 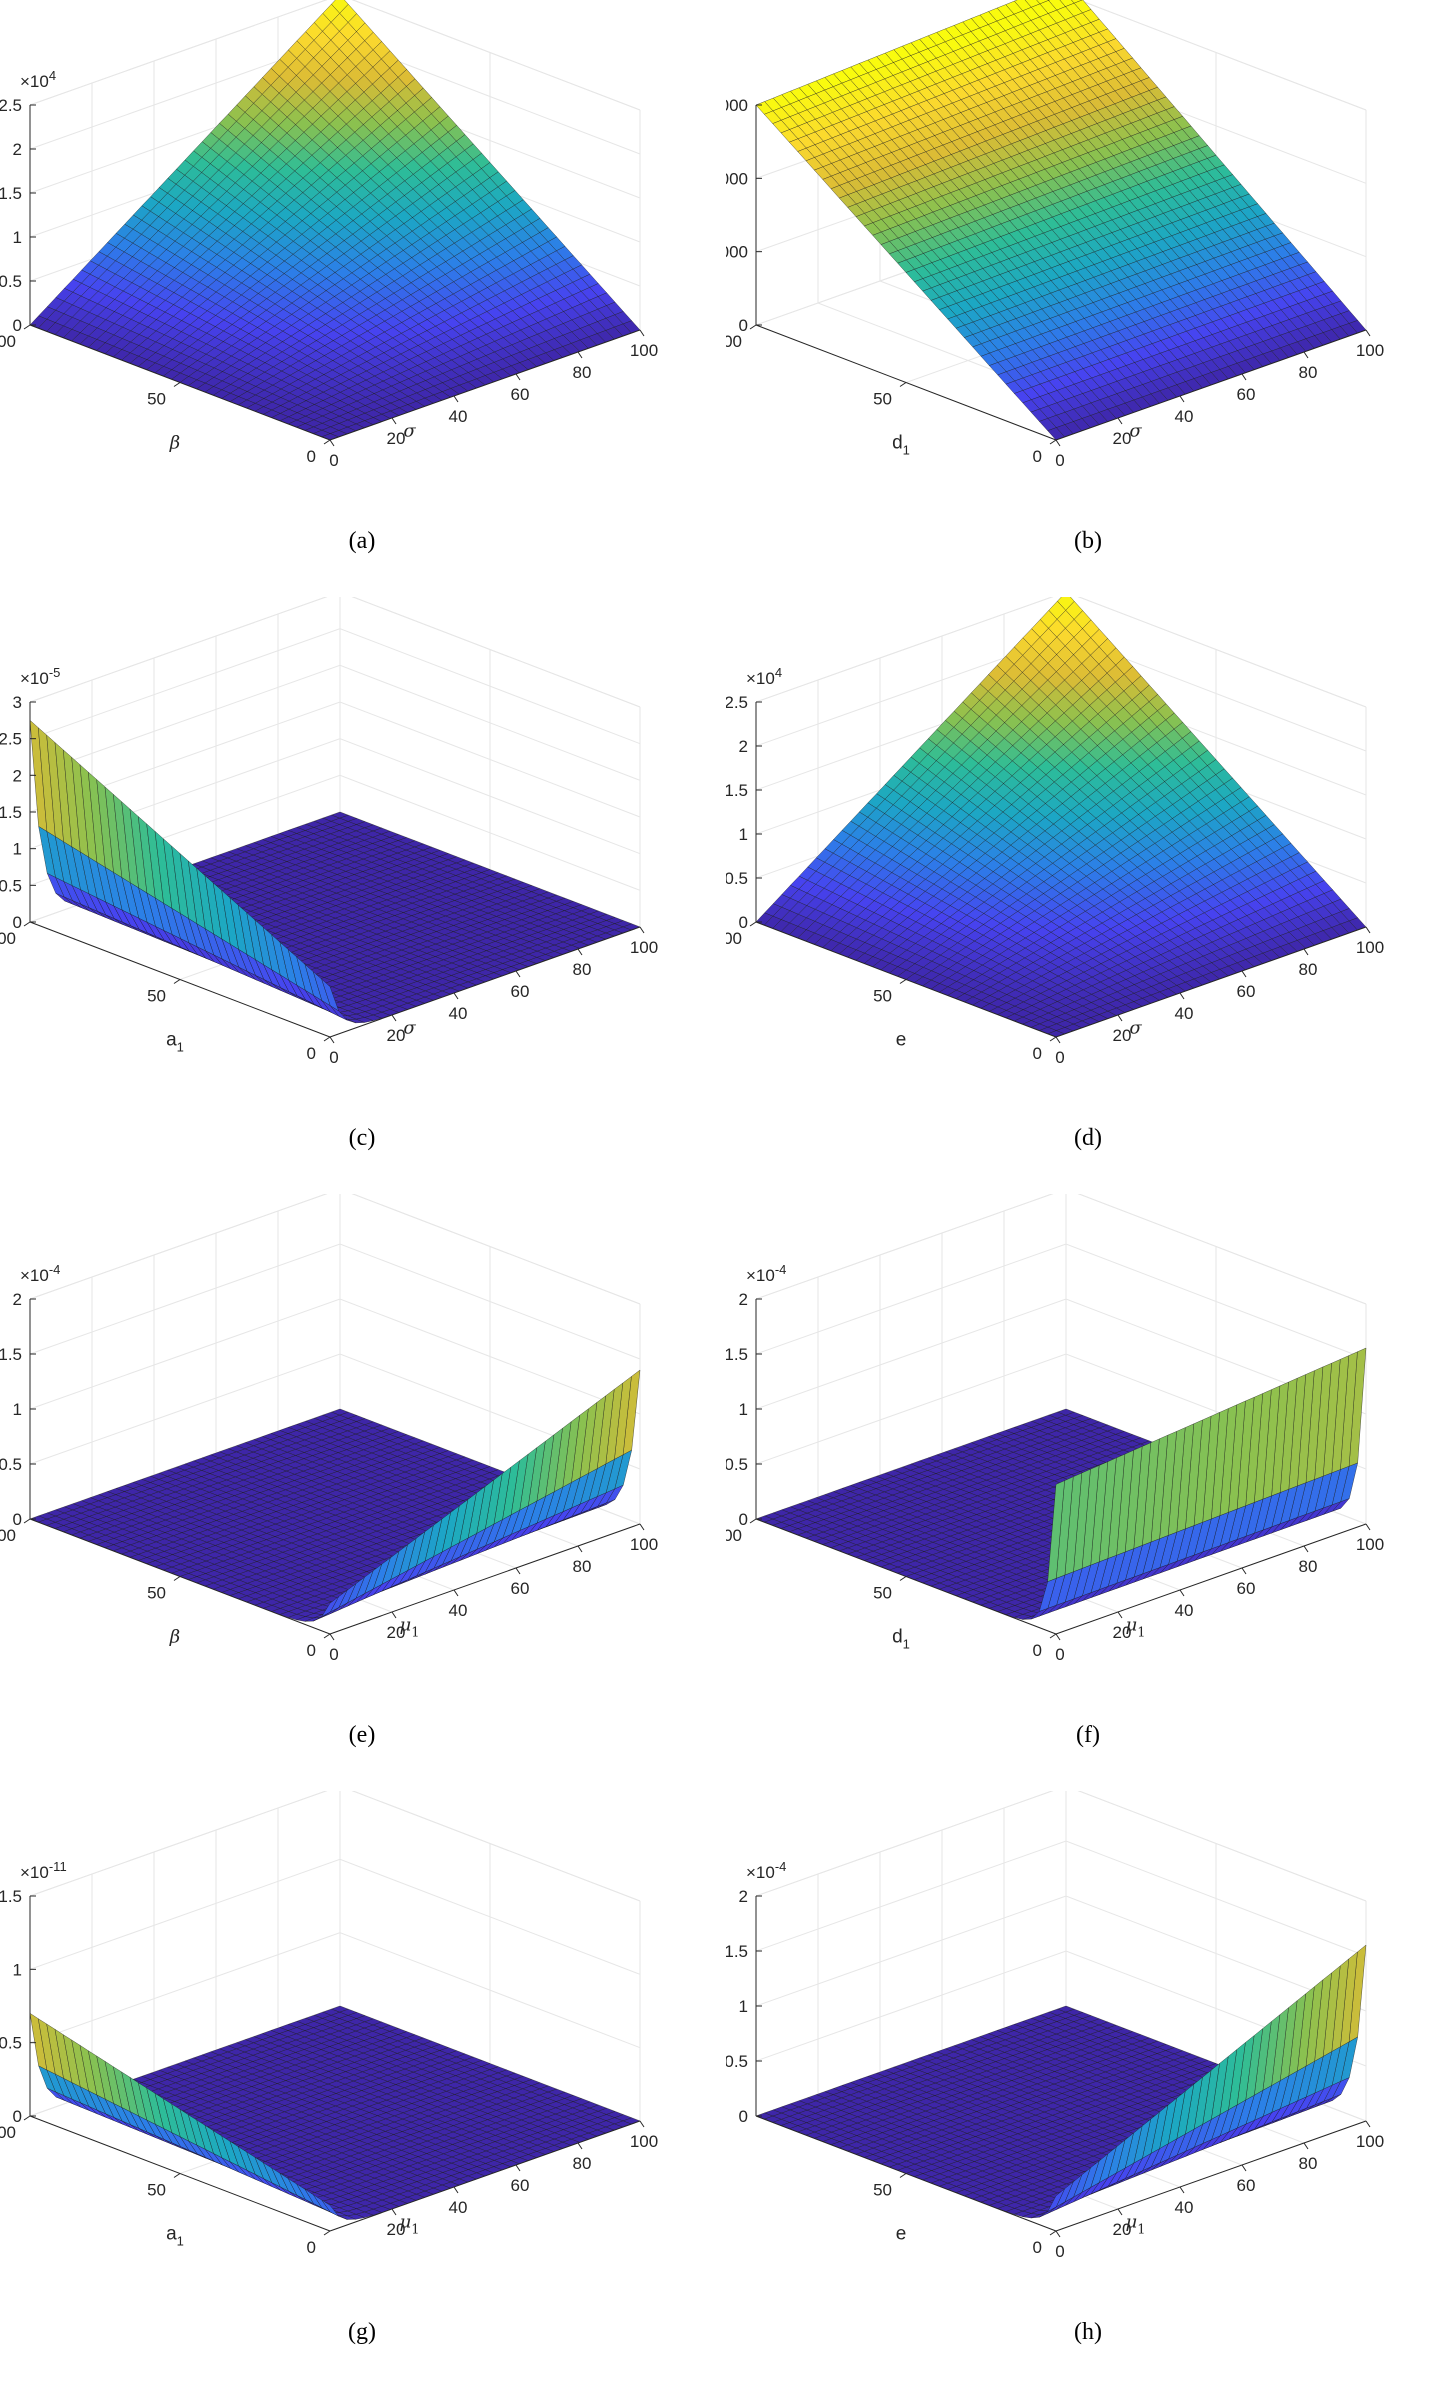 What do you see at coordinates (185, 649) in the screenshot?
I see `box-edge` at bounding box center [185, 649].